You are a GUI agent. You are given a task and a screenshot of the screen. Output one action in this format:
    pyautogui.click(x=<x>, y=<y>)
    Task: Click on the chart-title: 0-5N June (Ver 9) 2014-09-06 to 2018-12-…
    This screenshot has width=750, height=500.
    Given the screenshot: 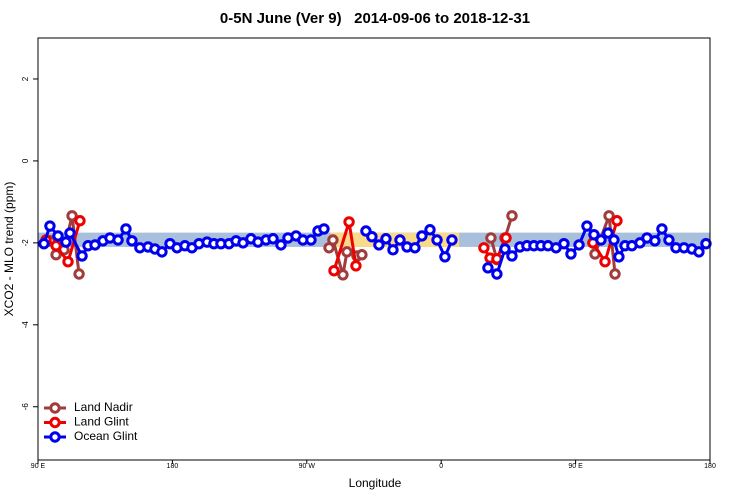 What is the action you would take?
    pyautogui.click(x=375, y=18)
    